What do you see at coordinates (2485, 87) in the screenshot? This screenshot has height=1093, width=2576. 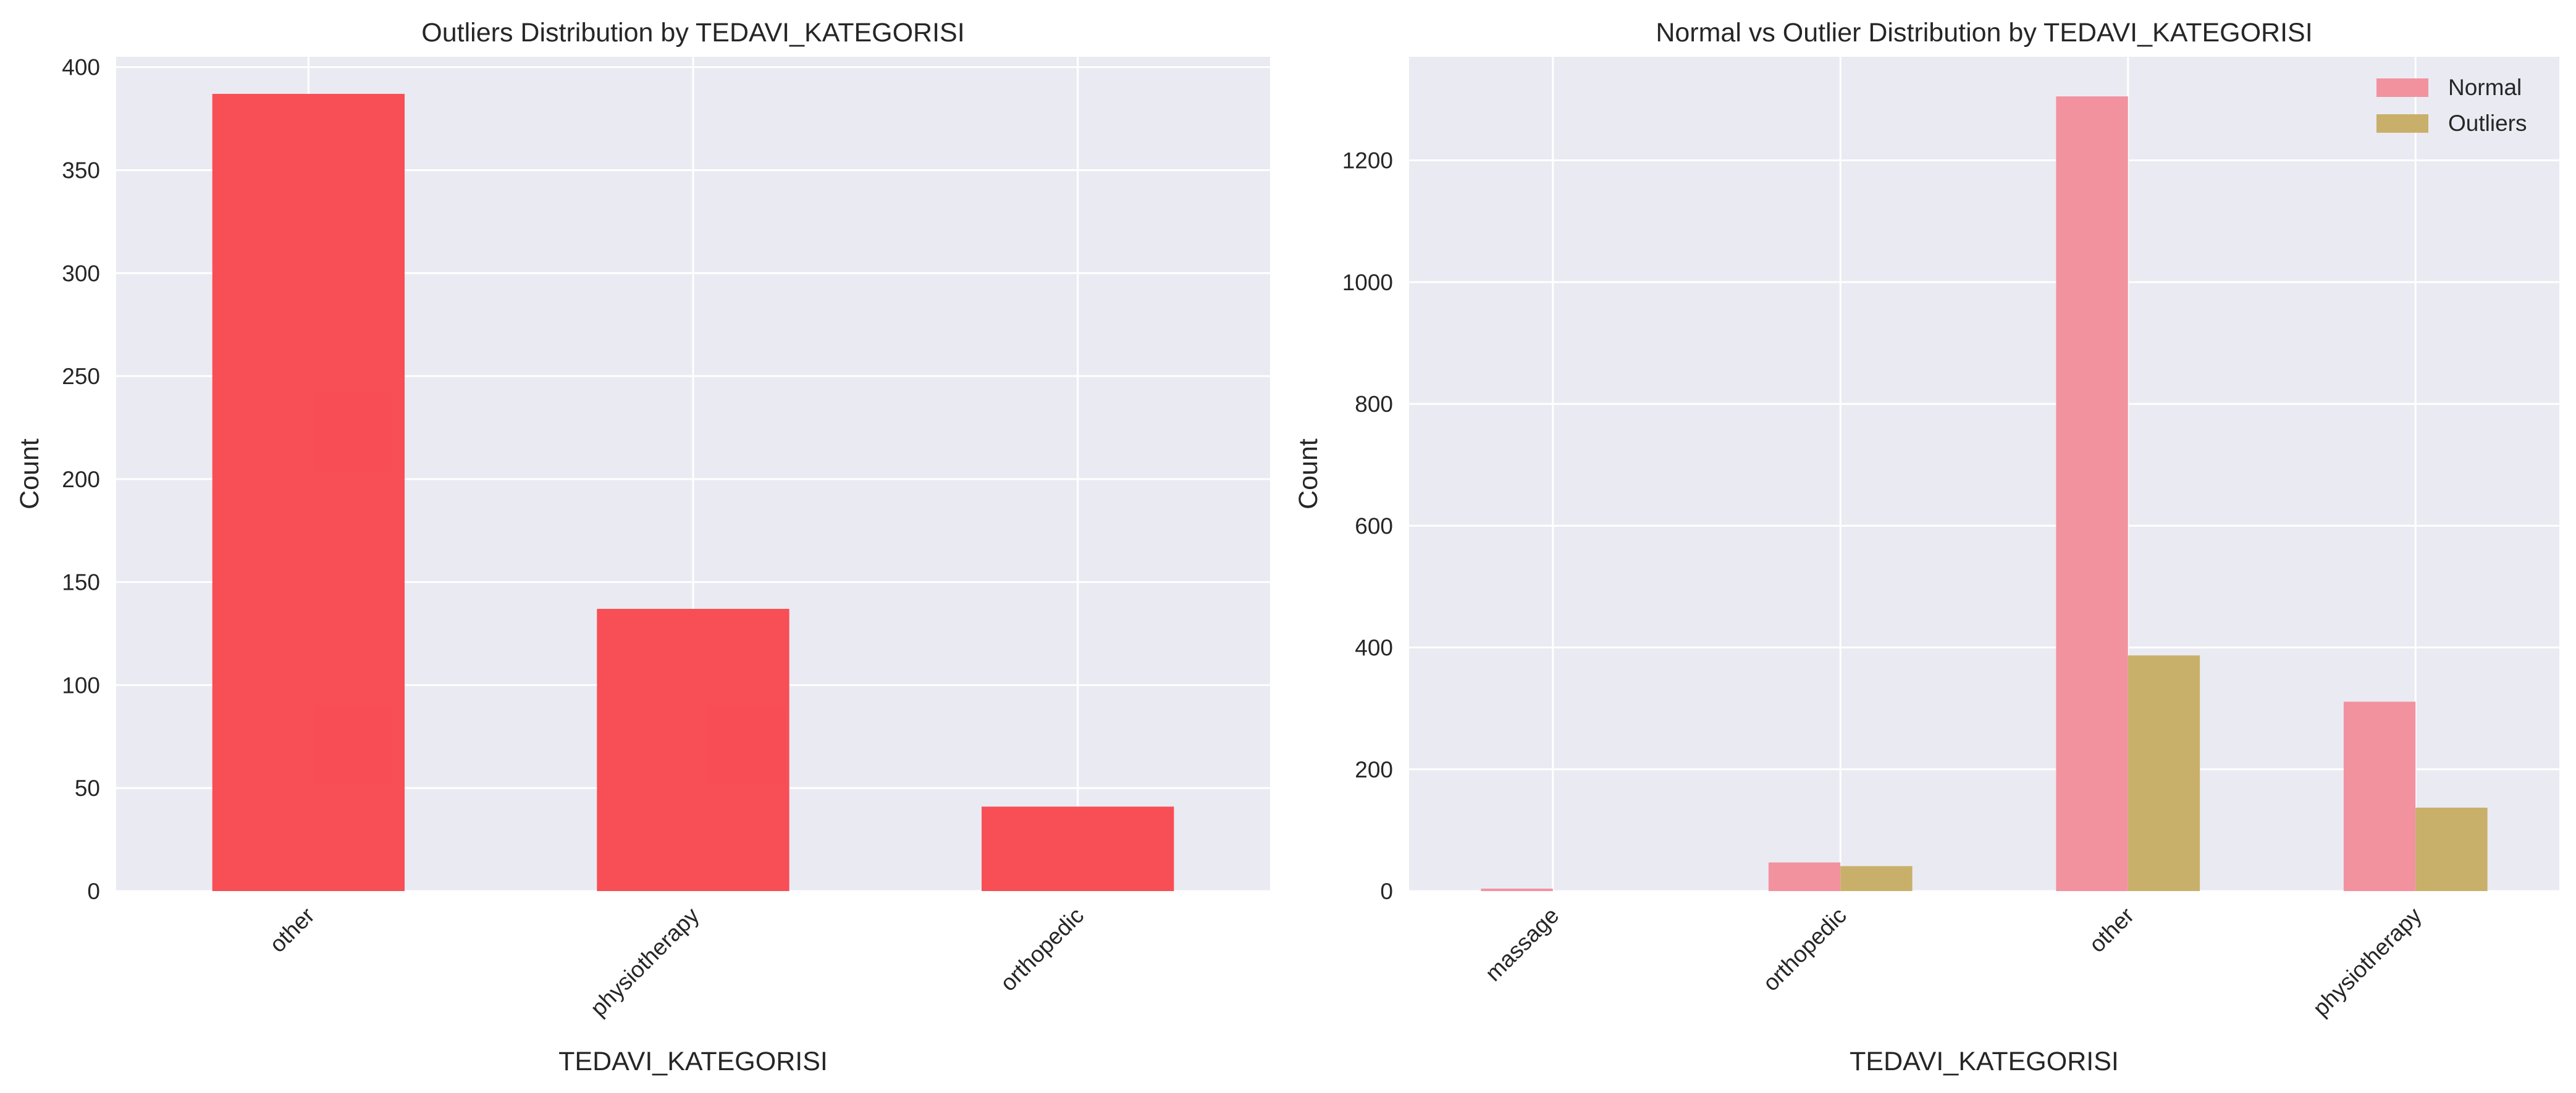 I see `legend-label-normal: Normal` at bounding box center [2485, 87].